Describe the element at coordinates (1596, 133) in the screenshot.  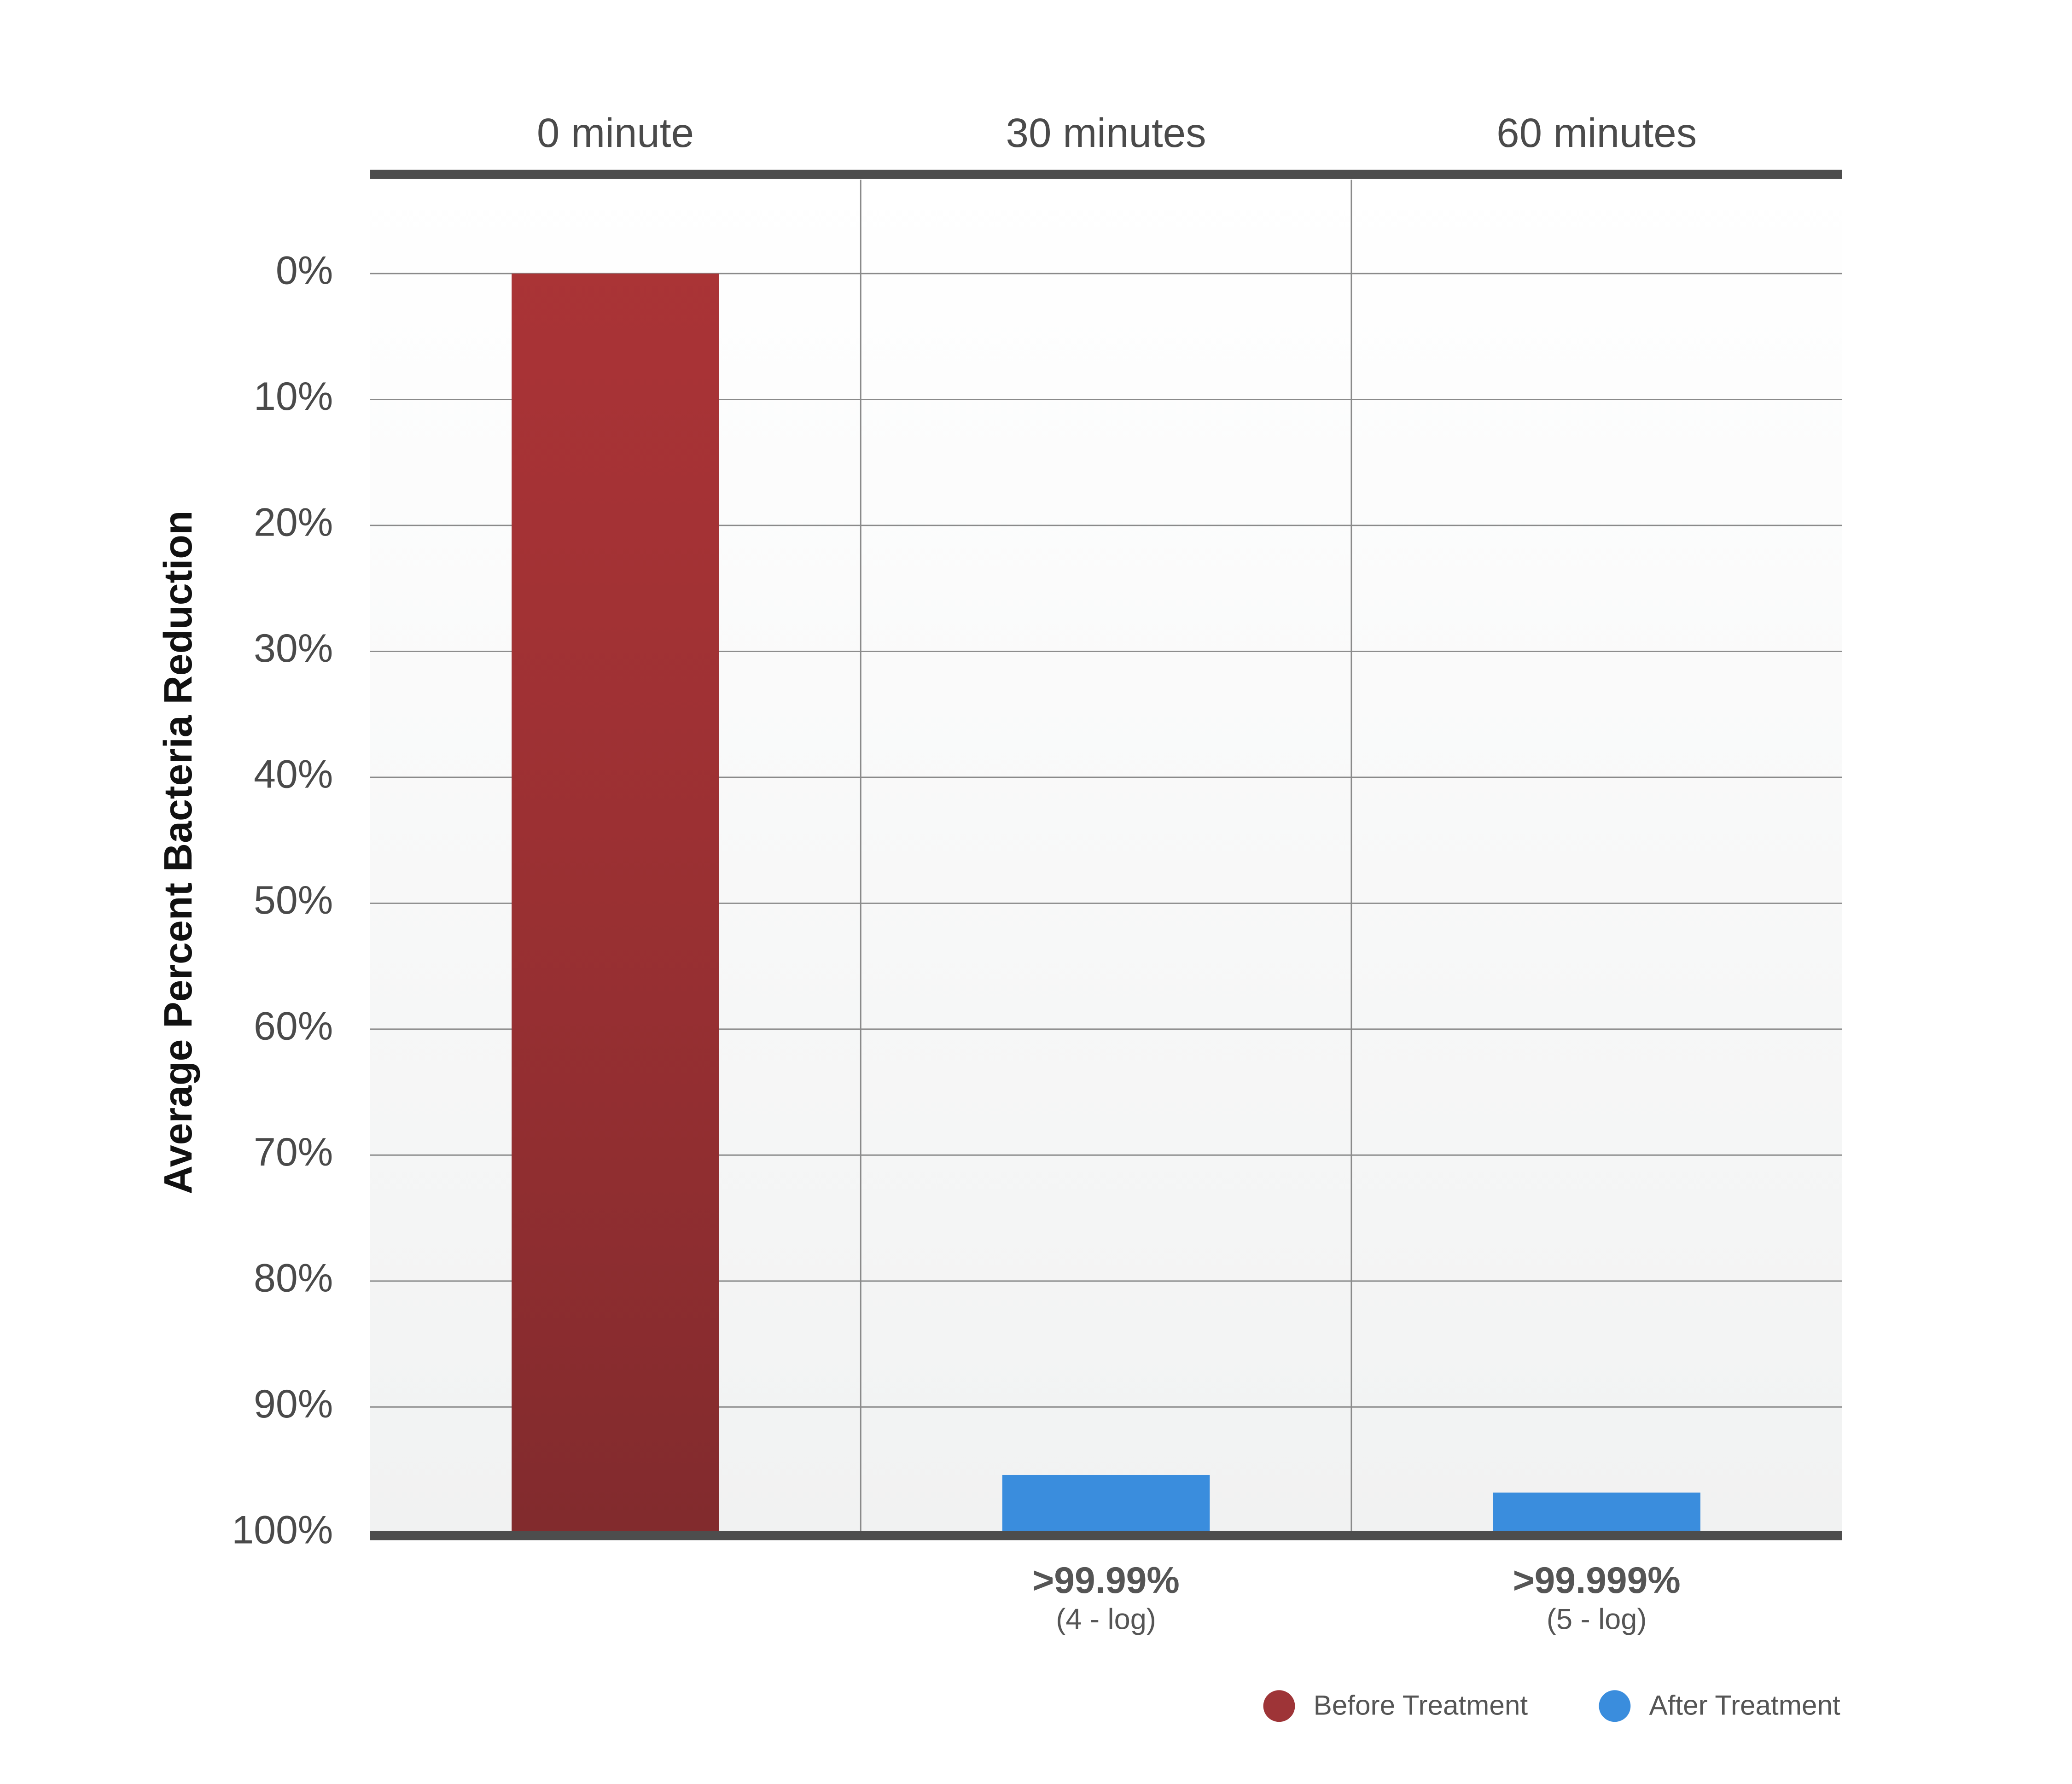
I see `x-category-label: 60 minutes` at that location.